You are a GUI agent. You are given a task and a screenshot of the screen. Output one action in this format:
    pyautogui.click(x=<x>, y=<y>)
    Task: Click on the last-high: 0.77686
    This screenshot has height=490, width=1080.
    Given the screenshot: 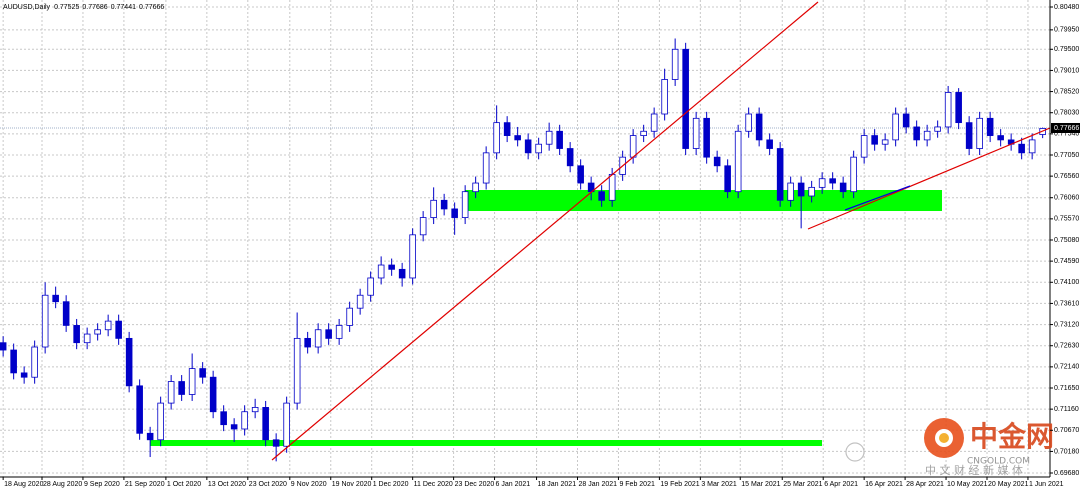 What is the action you would take?
    pyautogui.click(x=94, y=7)
    